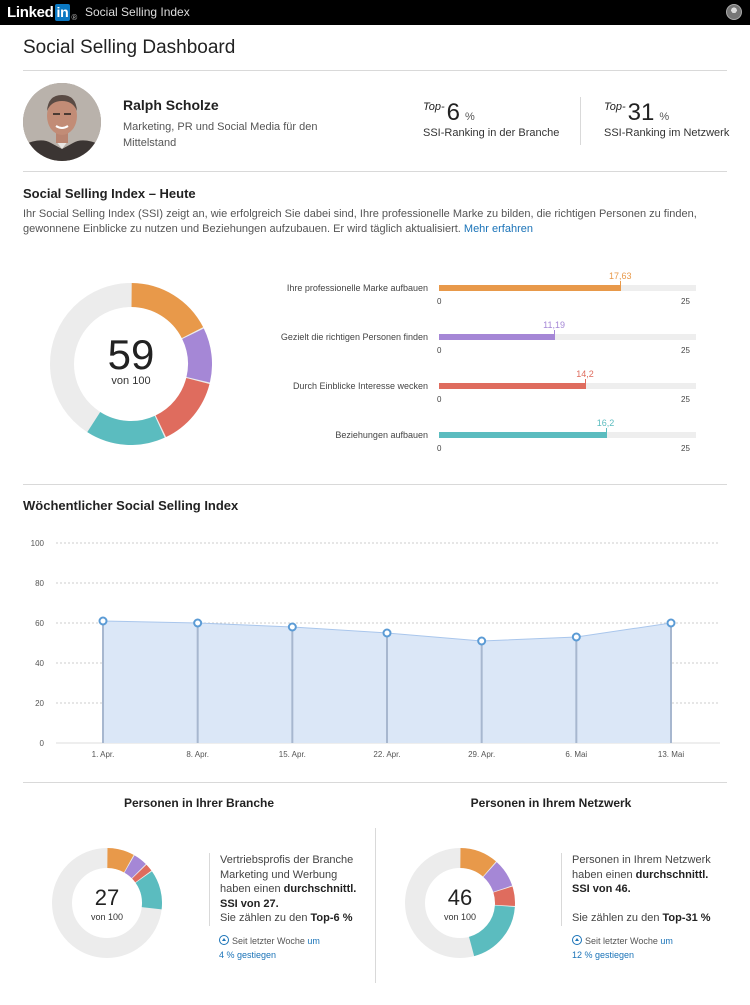 The image size is (750, 1005). I want to click on component-label: Durch Einblicke Interesse wecken, so click(360, 386).